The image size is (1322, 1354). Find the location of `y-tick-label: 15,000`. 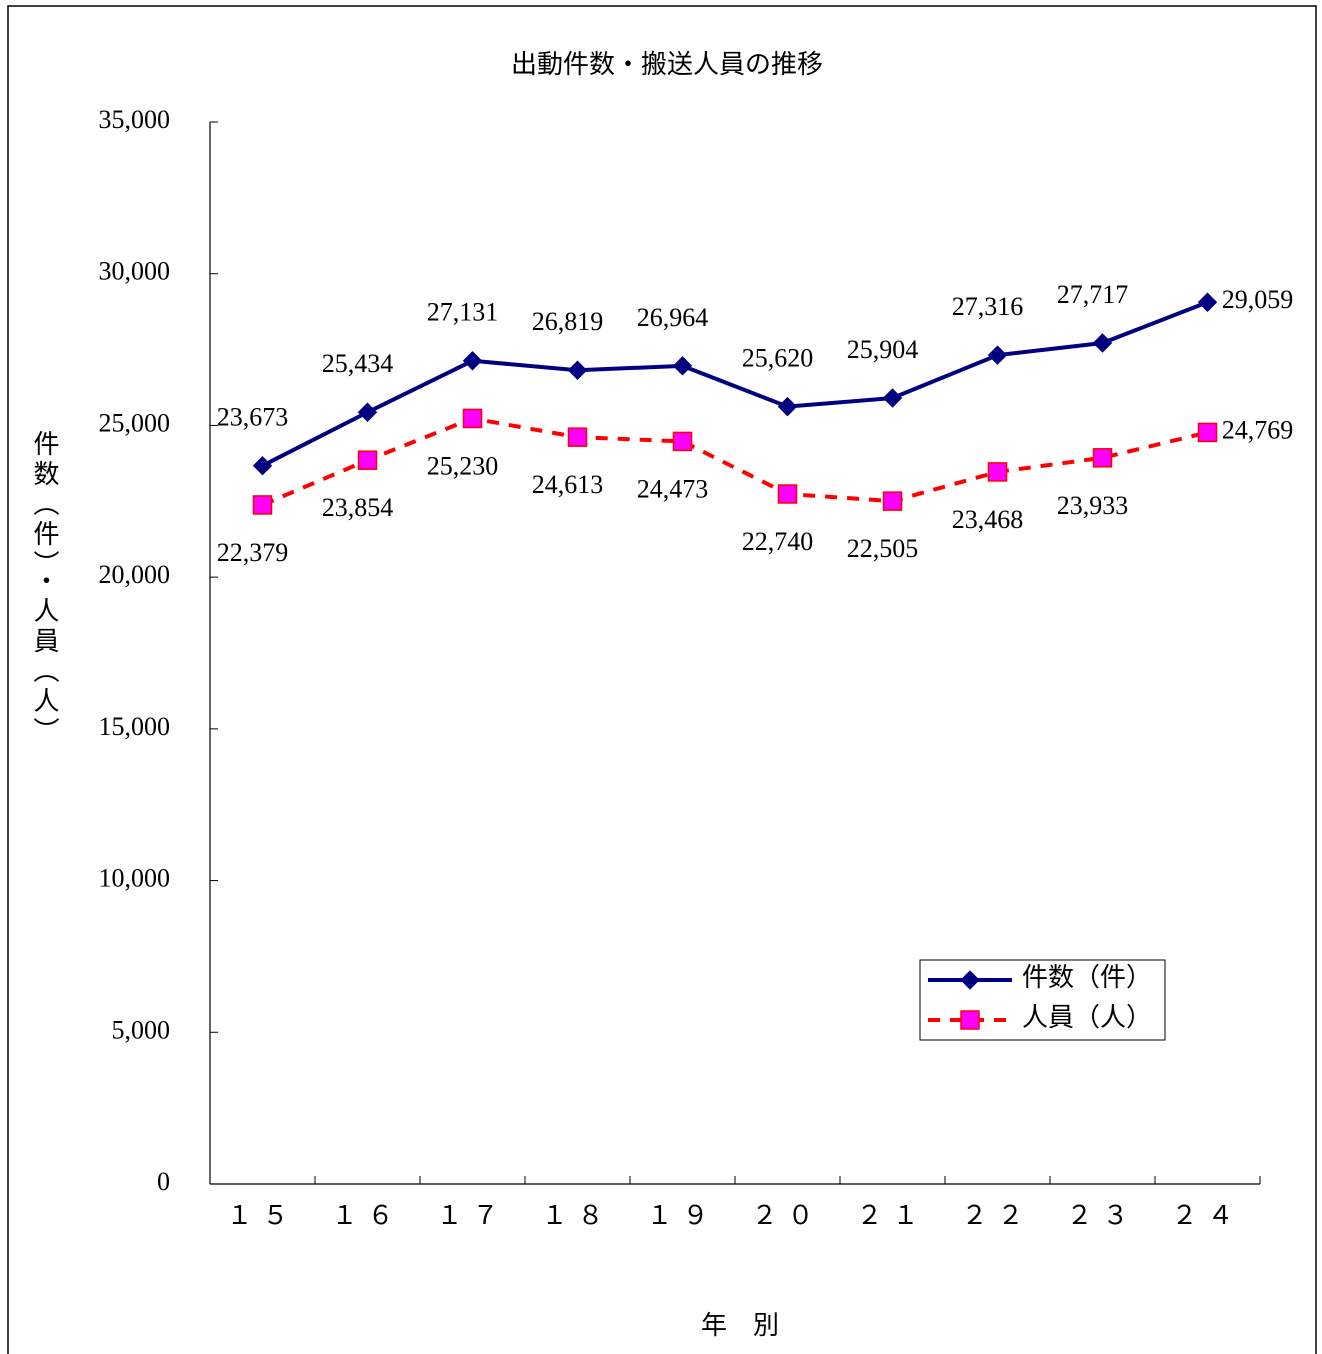

y-tick-label: 15,000 is located at coordinates (135, 726).